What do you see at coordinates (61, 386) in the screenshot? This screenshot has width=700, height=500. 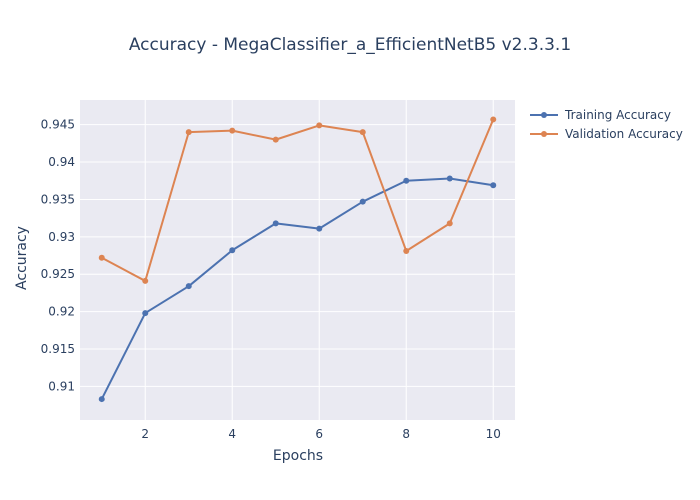 I see `y-tick-label: 0.91` at bounding box center [61, 386].